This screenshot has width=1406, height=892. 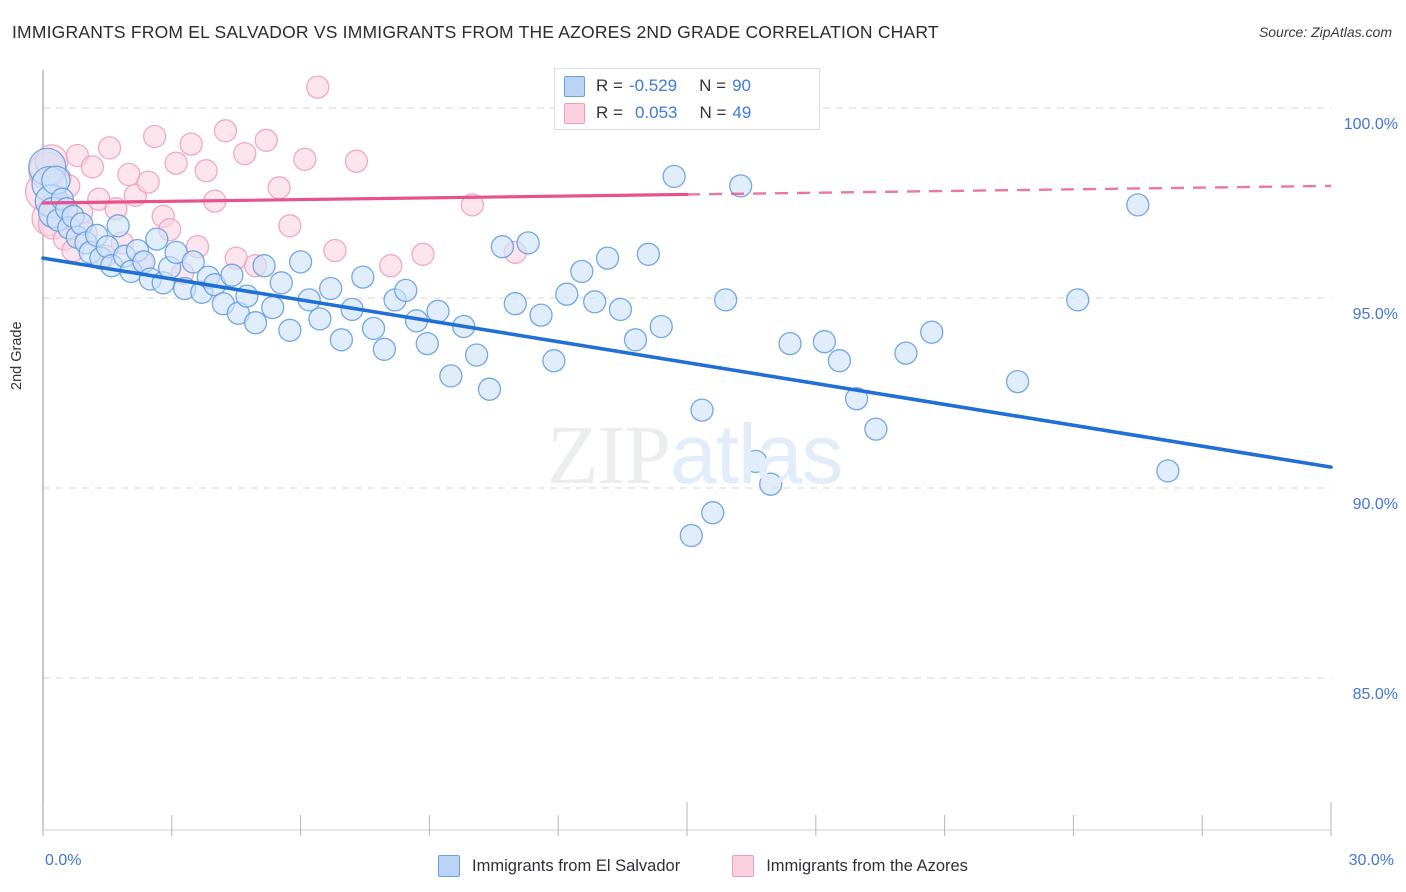 What do you see at coordinates (742, 112) in the screenshot?
I see `stats-n-value-pink: 49` at bounding box center [742, 112].